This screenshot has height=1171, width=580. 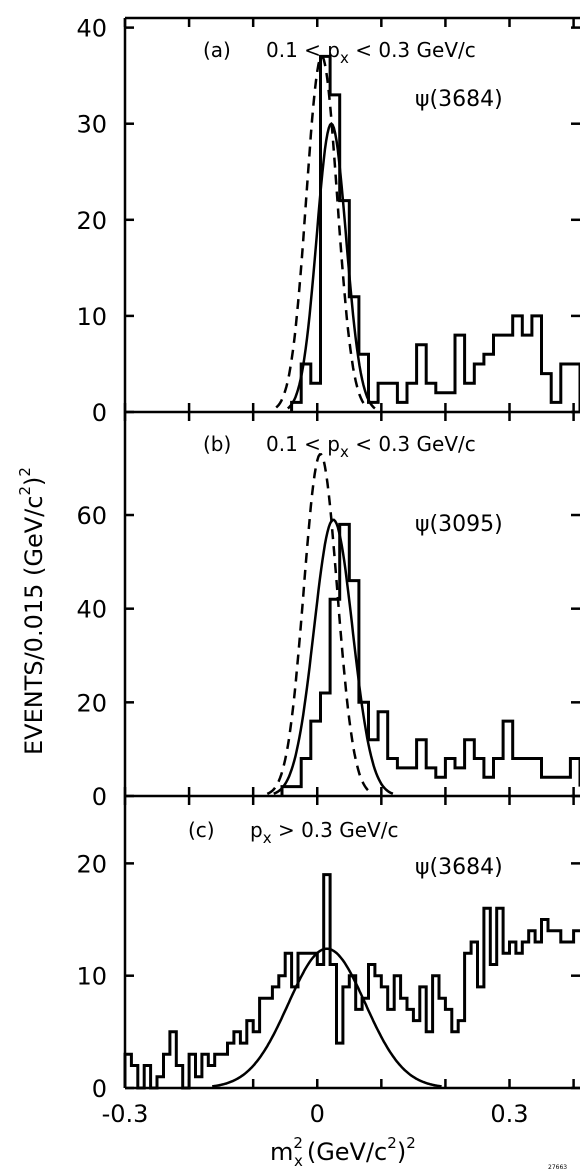 I want to click on panel-b-y-tick-label: 40, so click(x=91, y=610).